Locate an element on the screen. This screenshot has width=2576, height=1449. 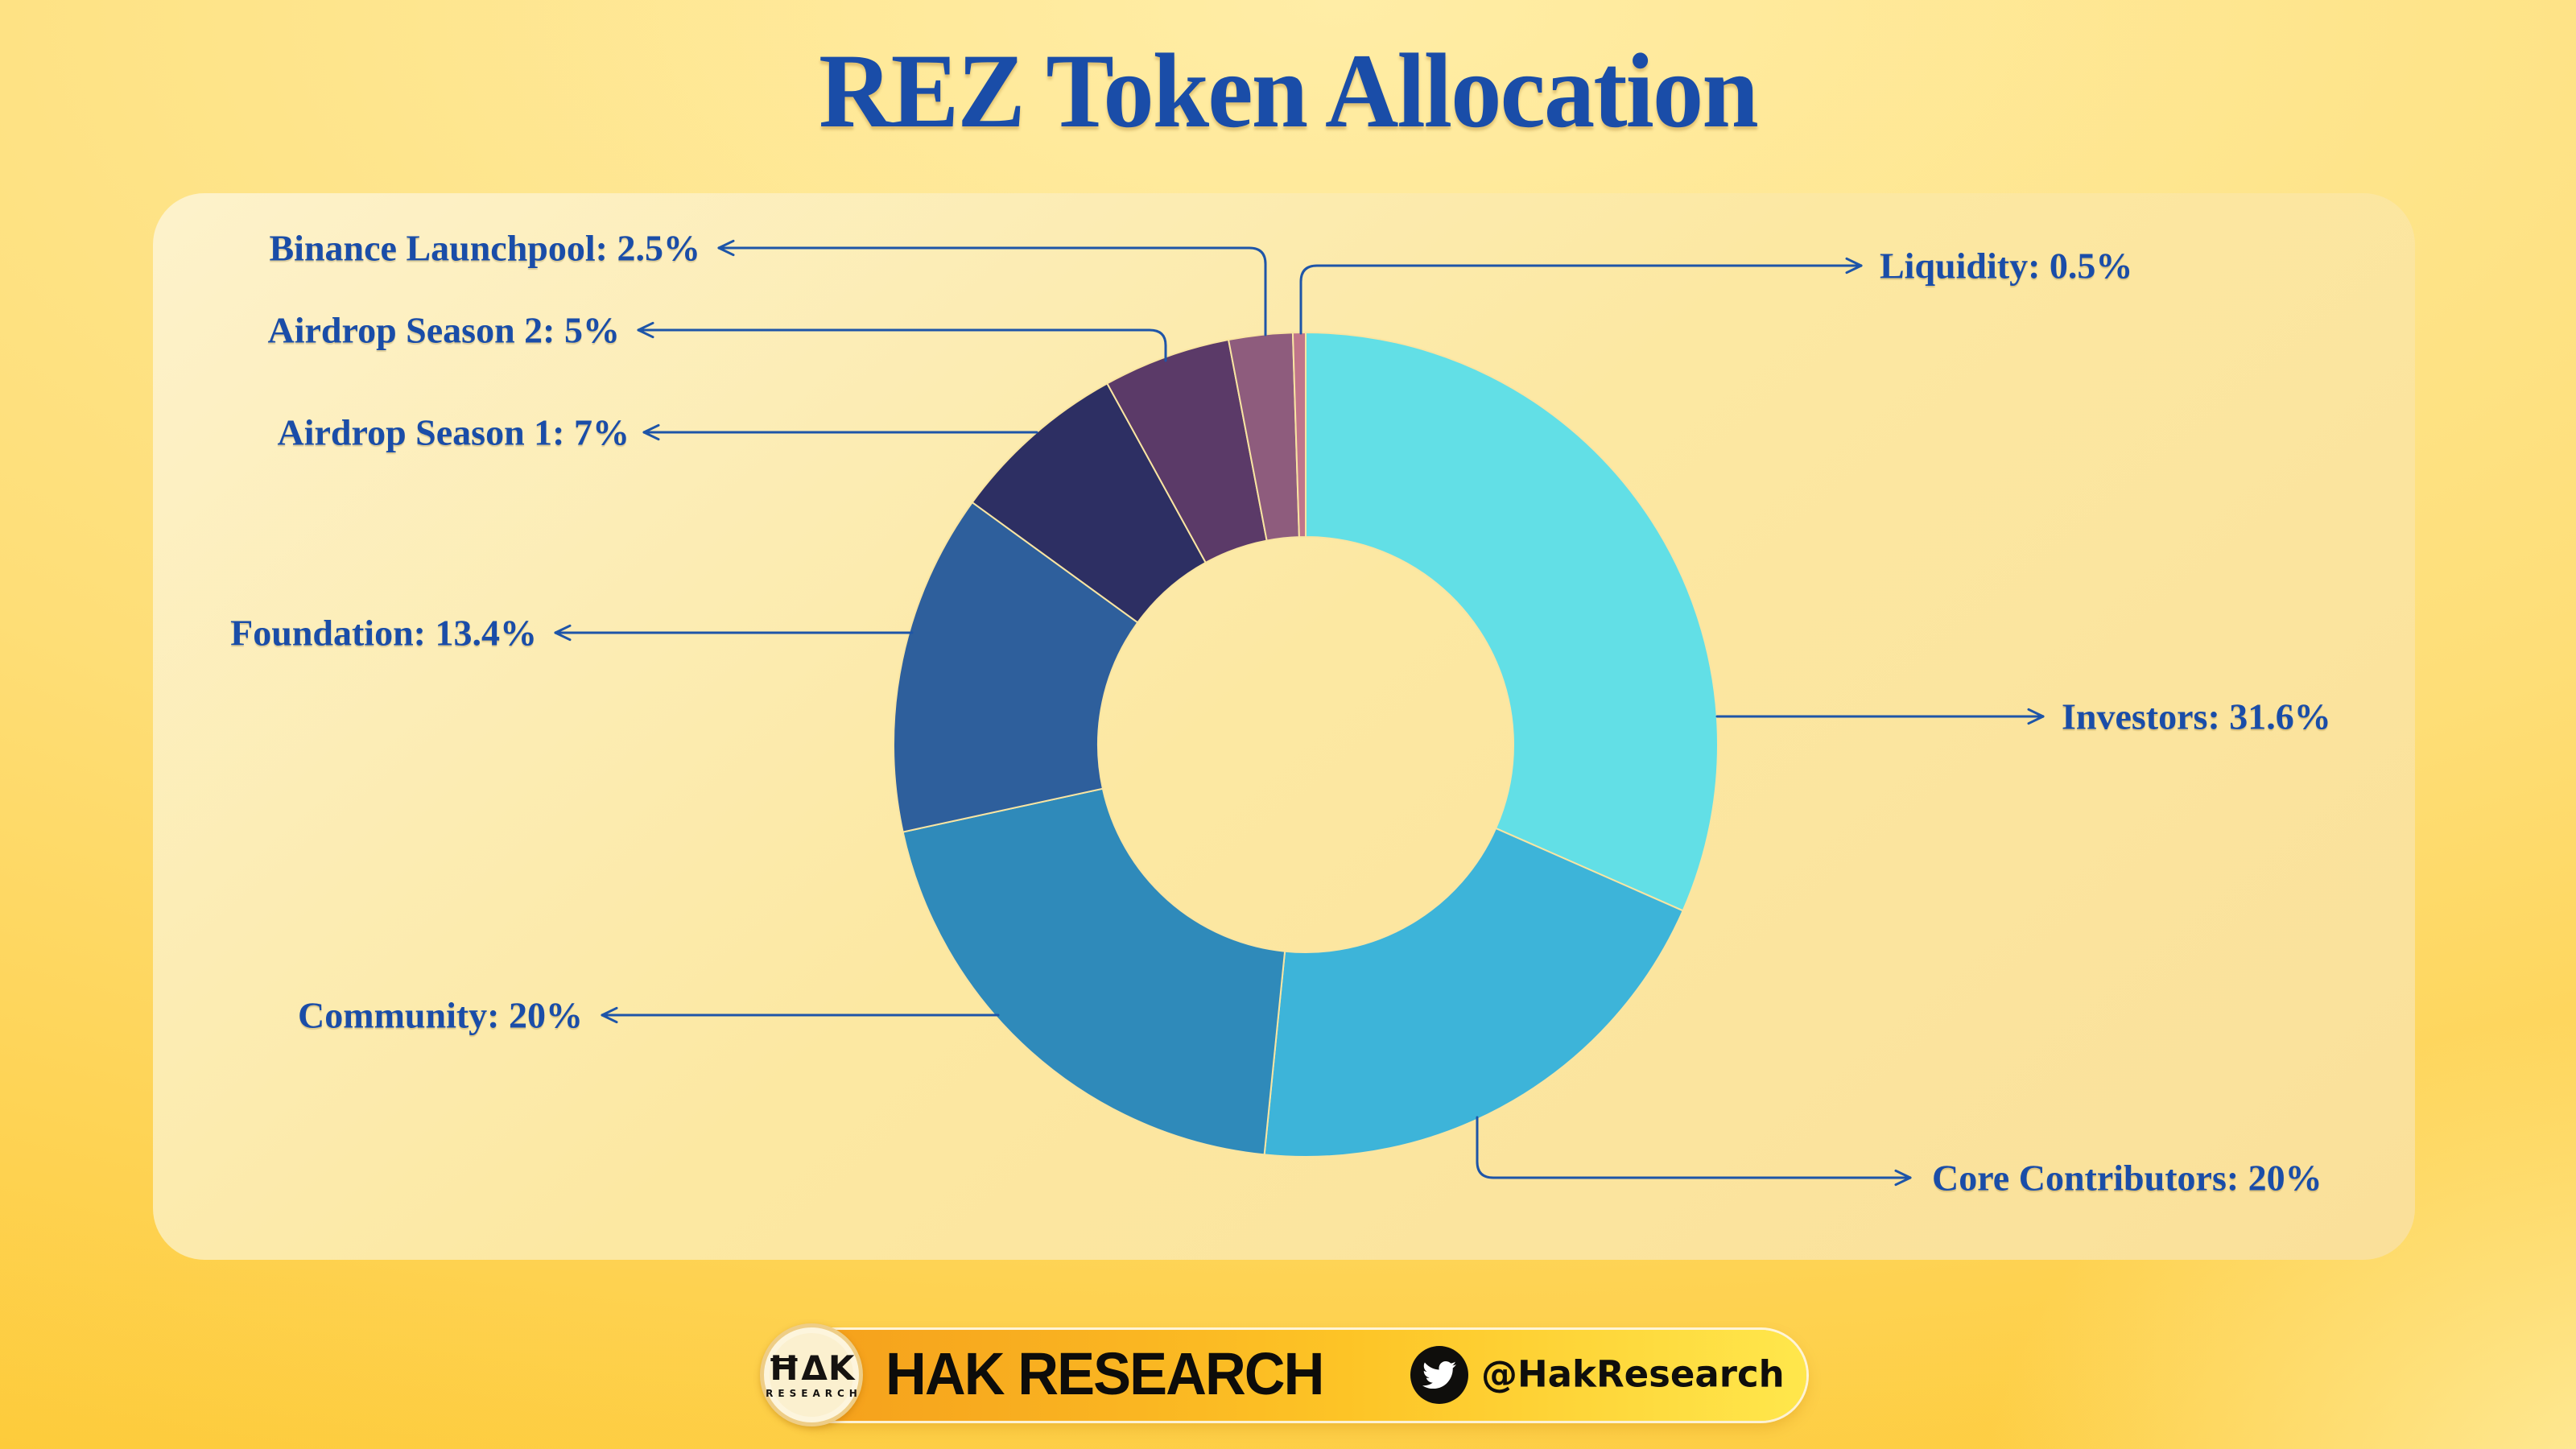
hak-research-logo: ĦΔK RESEARCH is located at coordinates (811, 1374).